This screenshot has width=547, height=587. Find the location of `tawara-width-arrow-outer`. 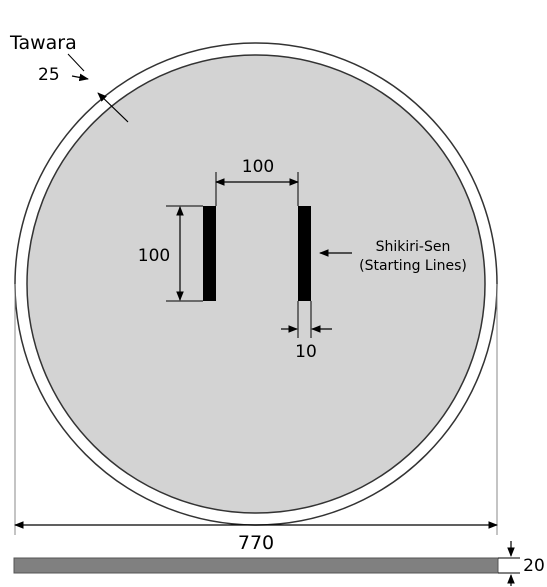

tawara-width-arrow-outer is located at coordinates (80, 77).